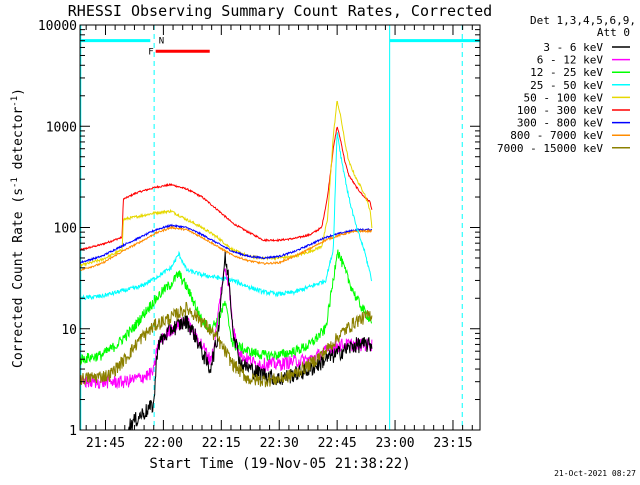 This screenshot has height=485, width=640. What do you see at coordinates (279, 464) in the screenshot?
I see `x-axis-label: Start Time (19-Nov-05 21:38:22)` at bounding box center [279, 464].